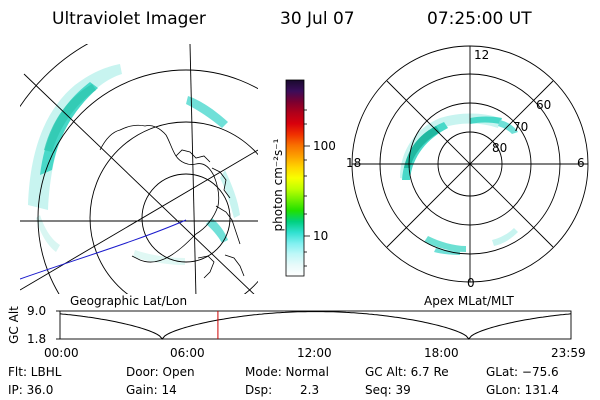 The image size is (600, 400). Describe the element at coordinates (581, 163) in the screenshot. I see `mlt-label-6: 6` at that location.